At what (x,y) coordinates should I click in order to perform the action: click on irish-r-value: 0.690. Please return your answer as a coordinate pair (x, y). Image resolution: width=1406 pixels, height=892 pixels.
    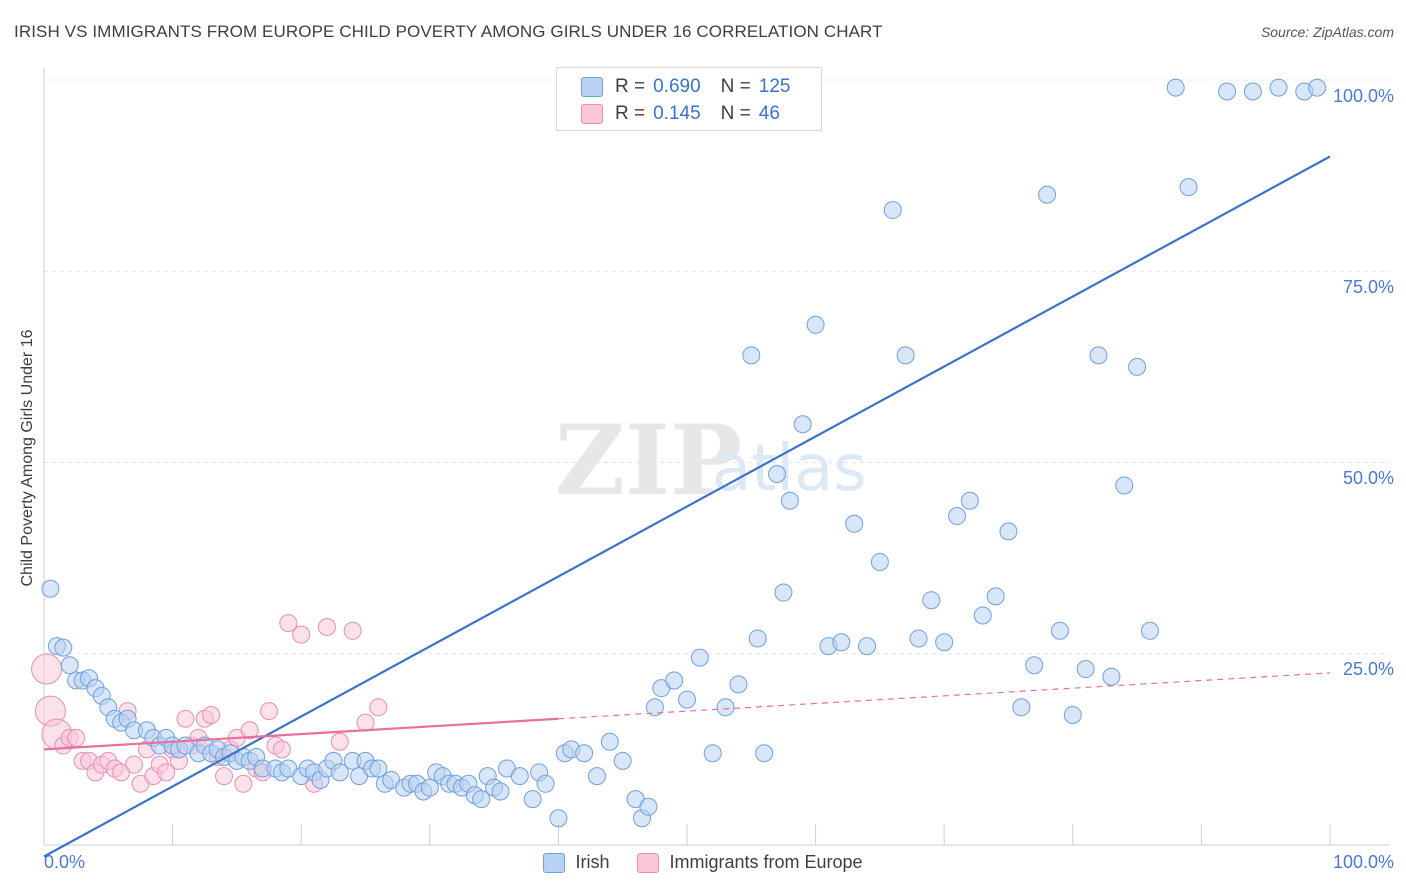
    Looking at the image, I should click on (677, 86).